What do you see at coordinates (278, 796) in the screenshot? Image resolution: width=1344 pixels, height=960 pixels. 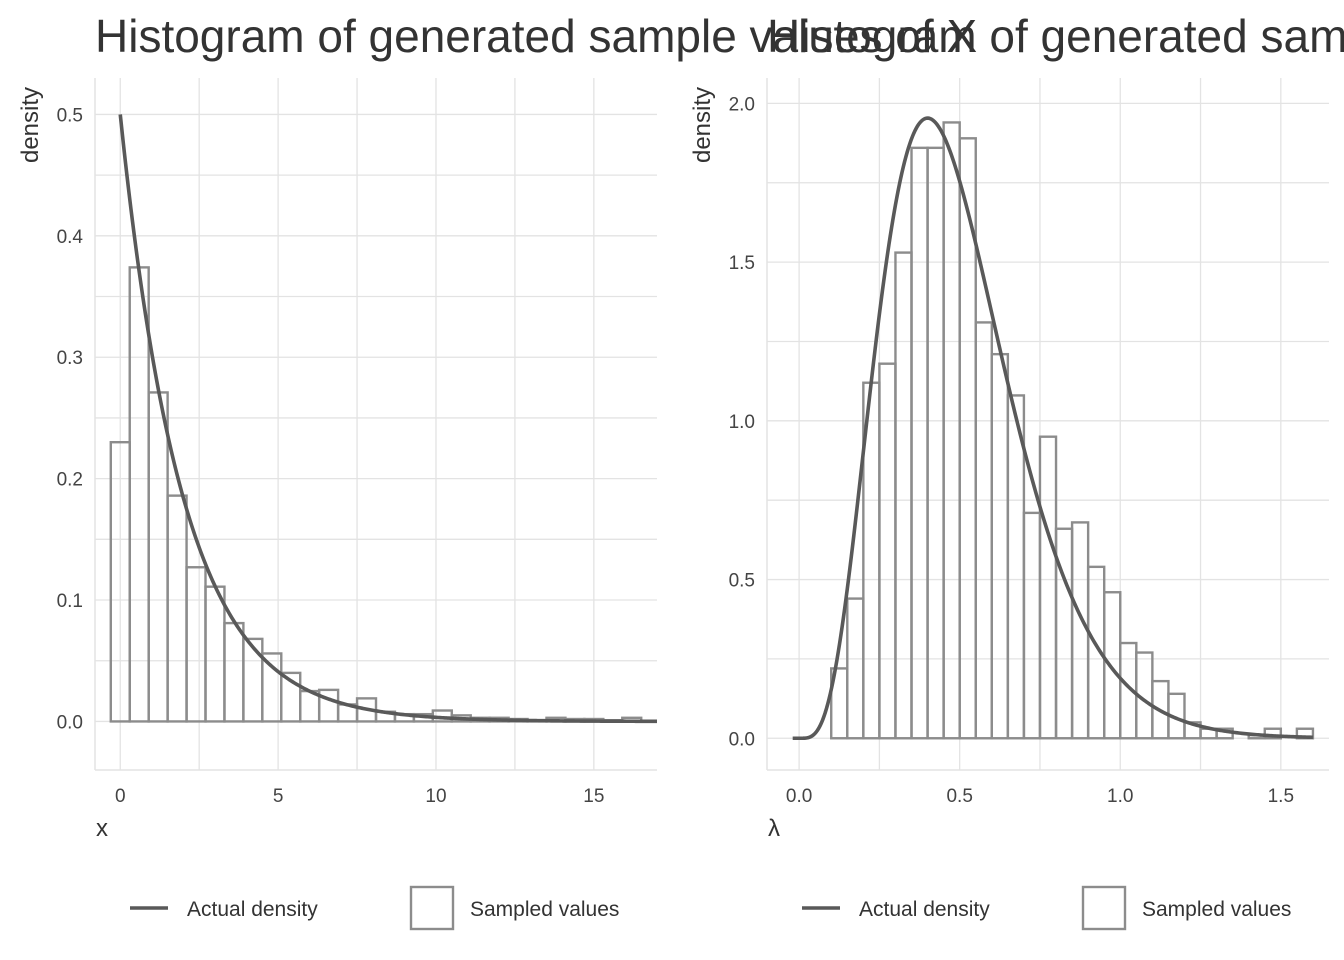 I see `x-tick-label: 5` at bounding box center [278, 796].